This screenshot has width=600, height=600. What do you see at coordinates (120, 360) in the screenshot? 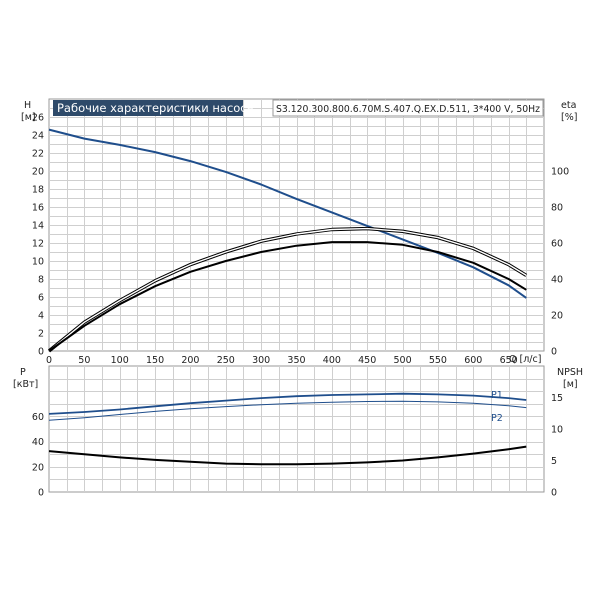
I see `x-tick-label: 100` at bounding box center [120, 360].